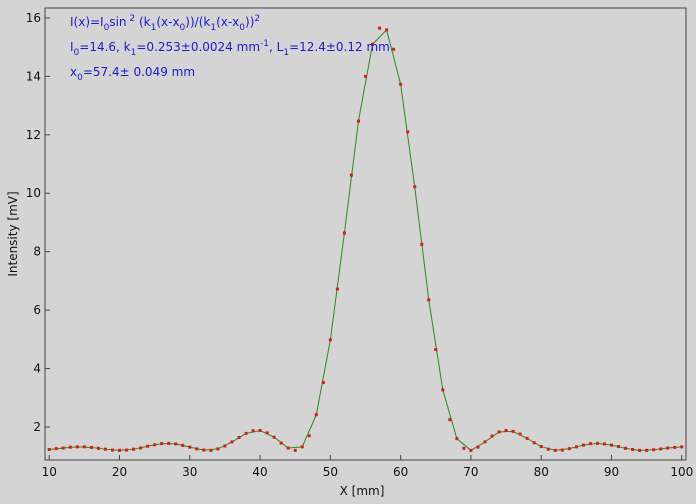  Describe the element at coordinates (259, 472) in the screenshot. I see `x-tick-label: 40` at that location.